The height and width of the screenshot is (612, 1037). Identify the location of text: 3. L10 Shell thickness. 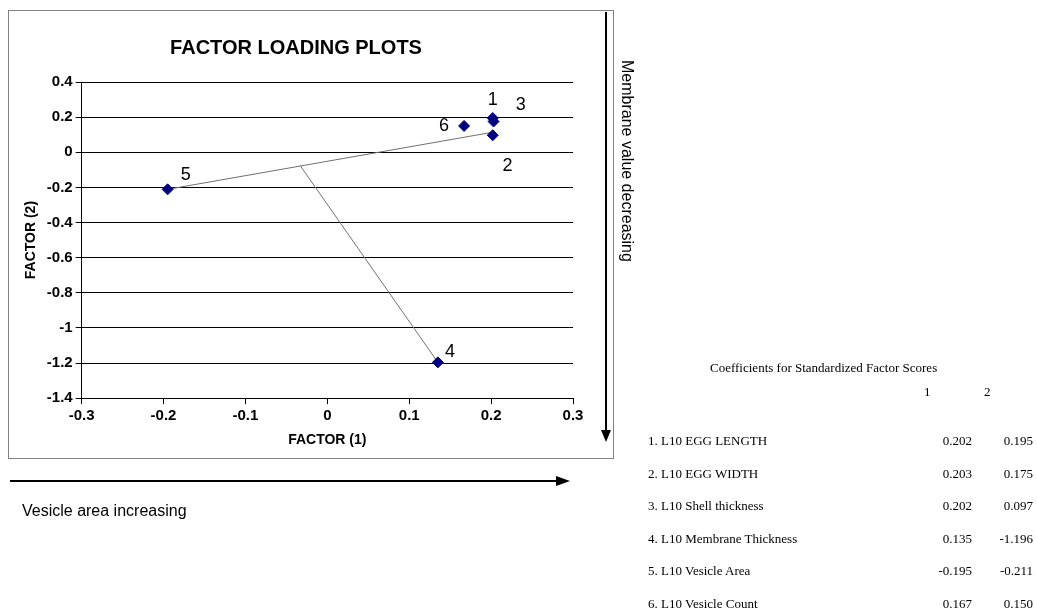
(706, 506).